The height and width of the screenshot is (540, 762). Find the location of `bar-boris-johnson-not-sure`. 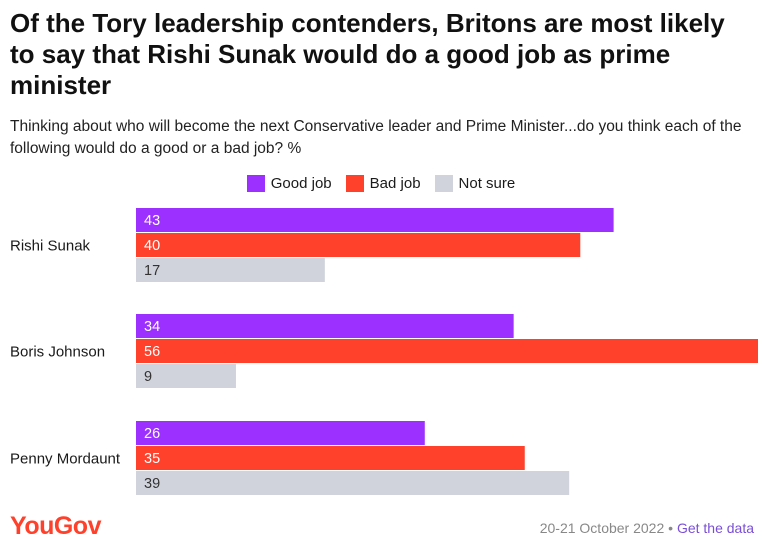

bar-boris-johnson-not-sure is located at coordinates (186, 376).